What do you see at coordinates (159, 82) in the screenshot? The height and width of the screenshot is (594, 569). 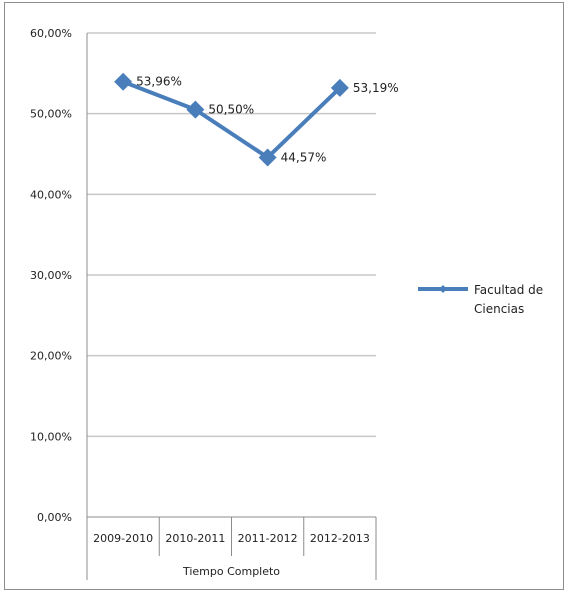 I see `data-label: 53,96%` at bounding box center [159, 82].